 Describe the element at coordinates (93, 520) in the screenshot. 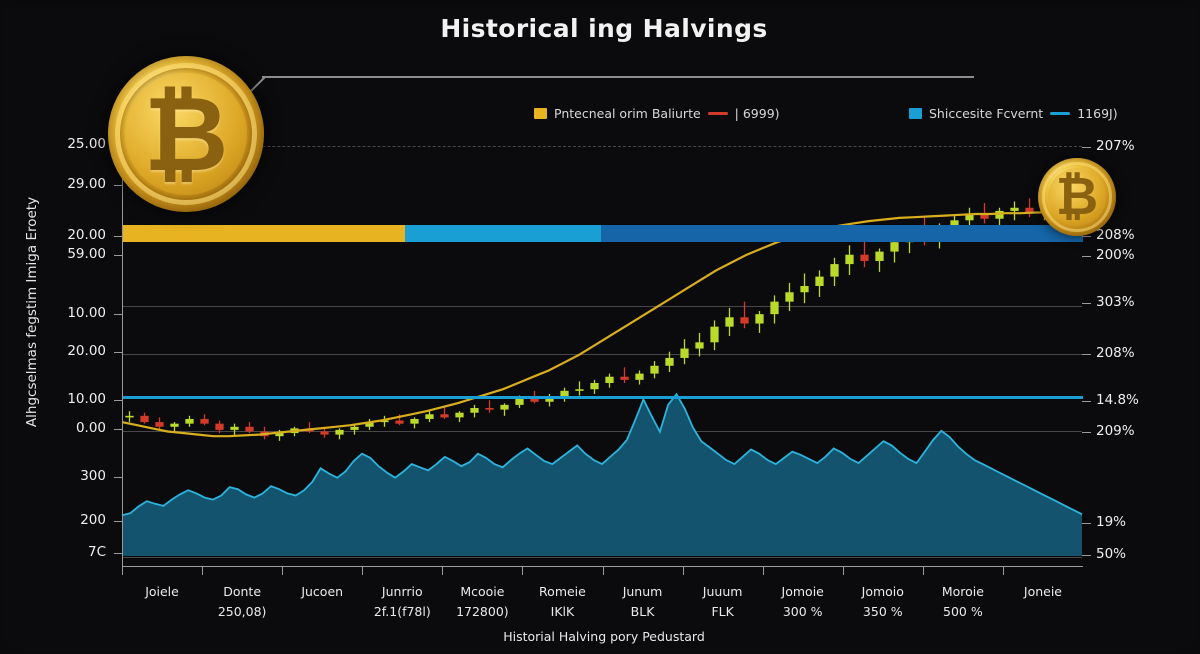

I see `y-axis-left-label: 200` at that location.